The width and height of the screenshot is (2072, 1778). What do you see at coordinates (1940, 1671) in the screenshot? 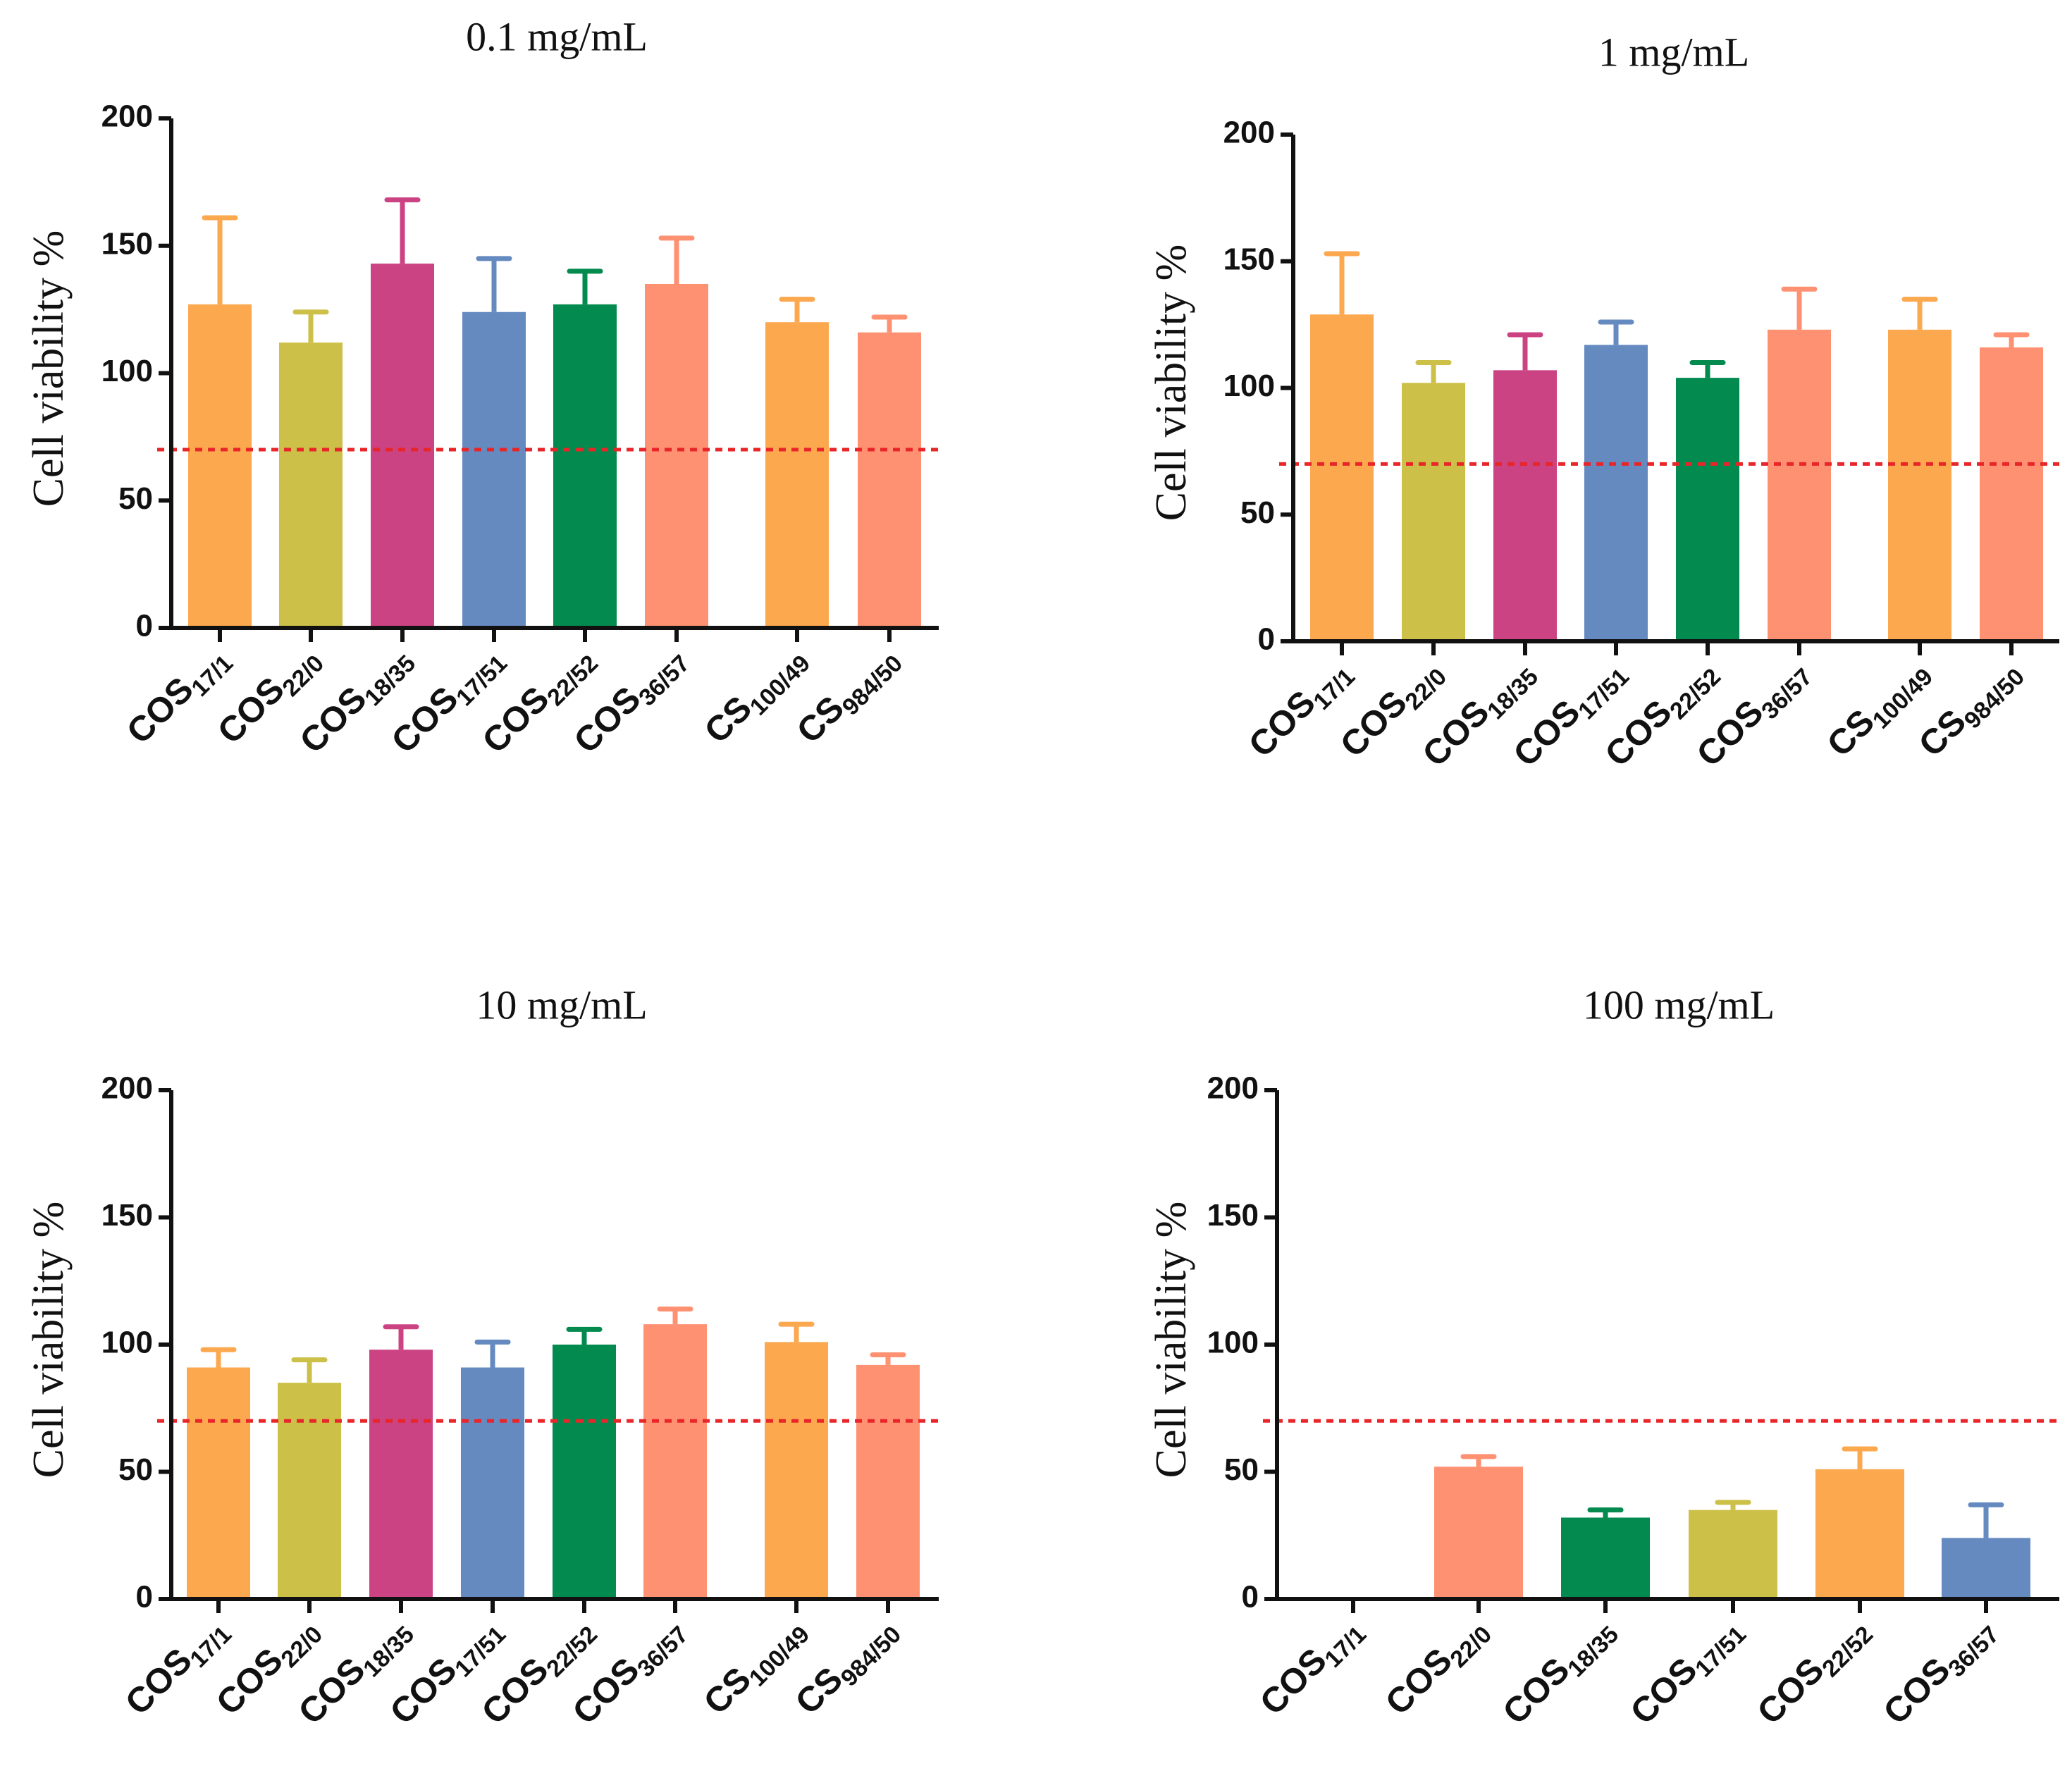
I see `x-tick-label: COS36/57` at bounding box center [1940, 1671].